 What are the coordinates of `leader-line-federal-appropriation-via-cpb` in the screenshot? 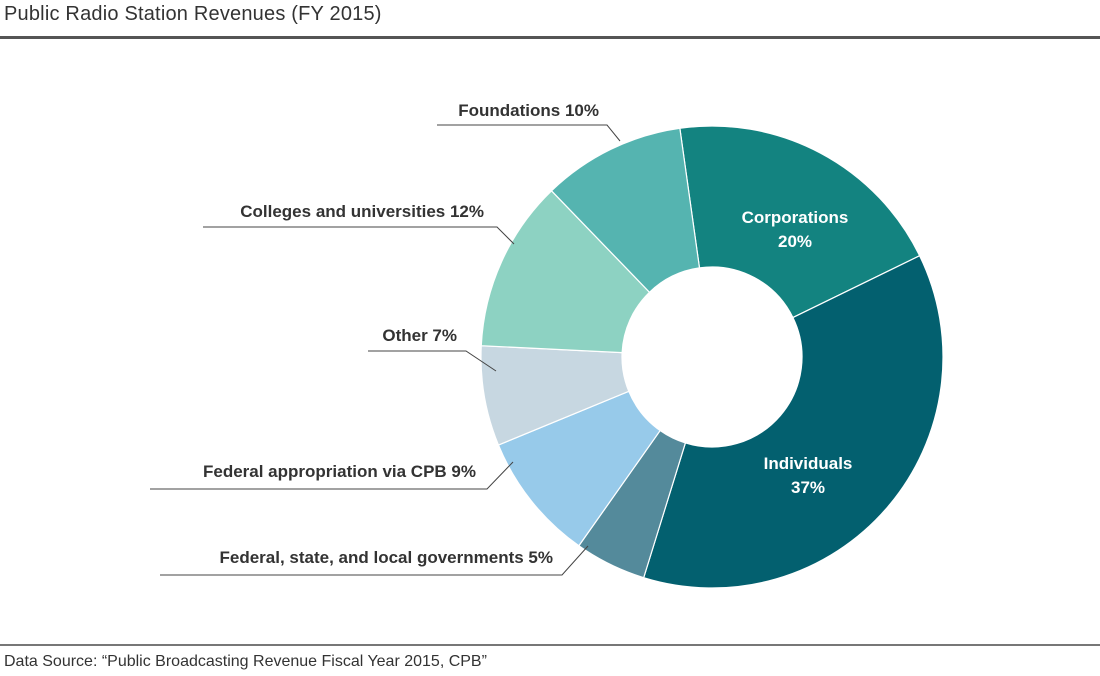 It's located at (332, 475).